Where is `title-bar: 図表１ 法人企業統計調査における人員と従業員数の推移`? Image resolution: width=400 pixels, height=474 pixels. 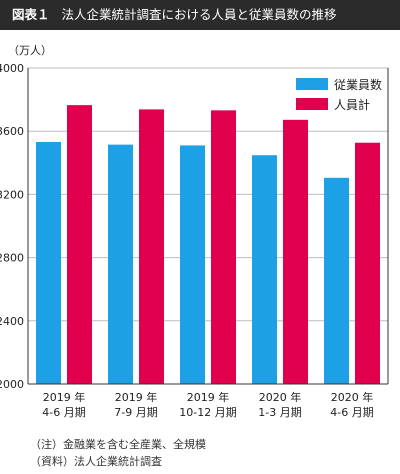 title-bar: 図表１ 法人企業統計調査における人員と従業員数の推移 is located at coordinates (200, 15).